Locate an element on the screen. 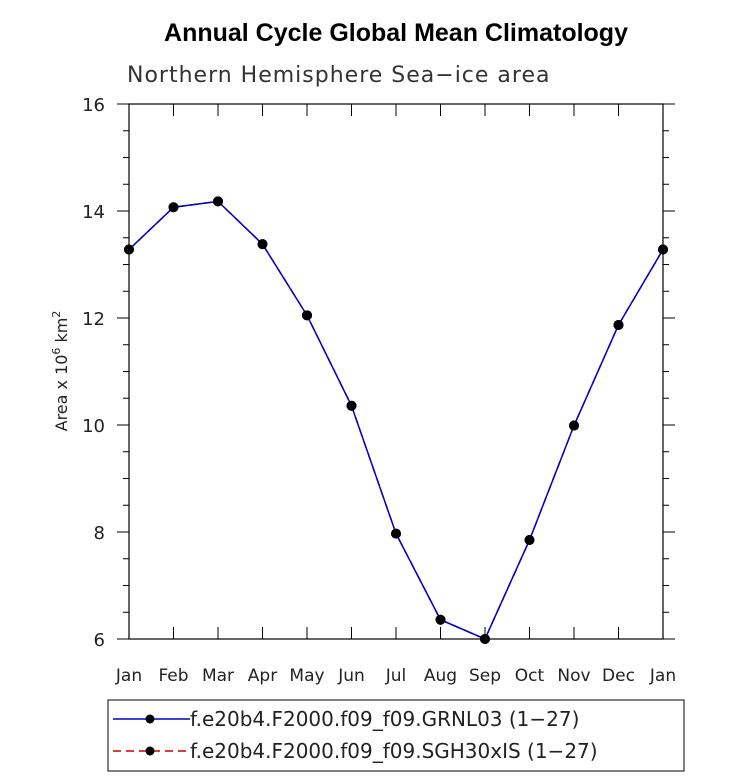 Image resolution: width=733 pixels, height=778 pixels. x-tick-label: Feb is located at coordinates (173, 676).